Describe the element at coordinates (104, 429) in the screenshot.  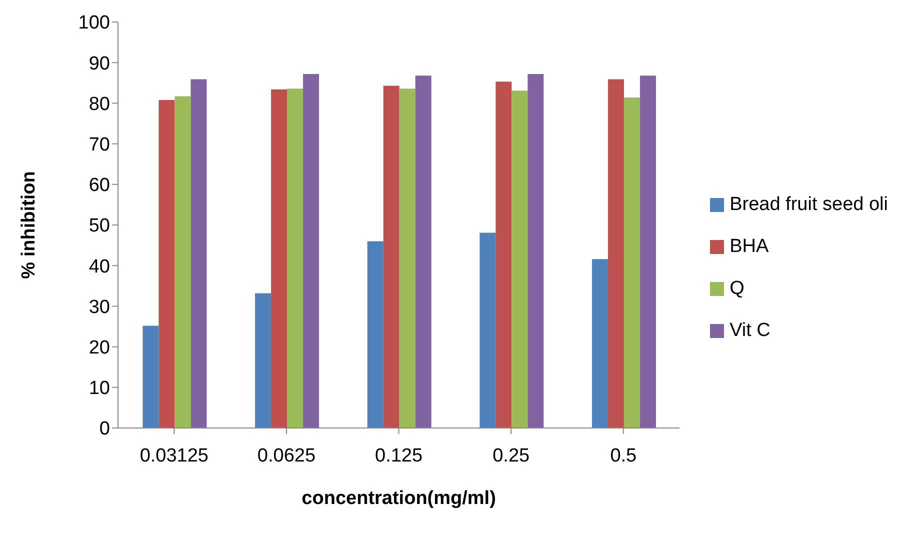
I see `y-tick-label: 0` at that location.